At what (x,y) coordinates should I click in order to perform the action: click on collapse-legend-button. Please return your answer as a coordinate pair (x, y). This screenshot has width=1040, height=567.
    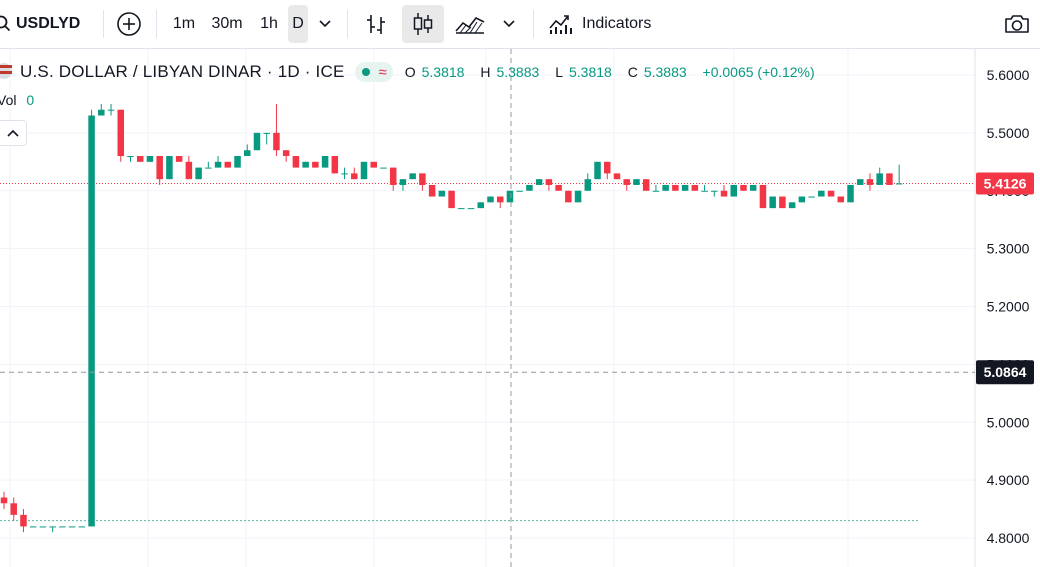
    Looking at the image, I should click on (13, 133).